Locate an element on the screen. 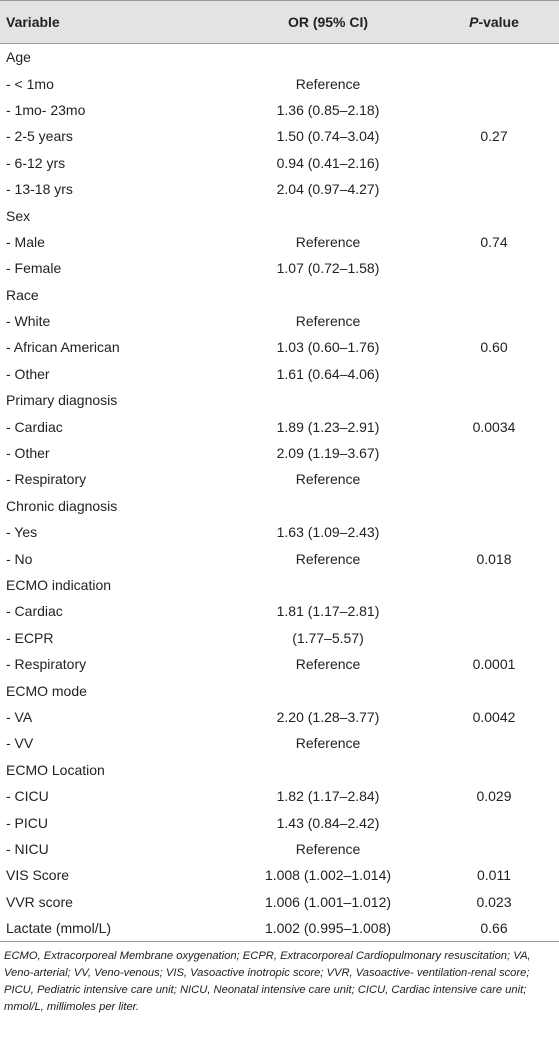 The width and height of the screenshot is (559, 1049). table-cell: - PICU is located at coordinates (27, 822).